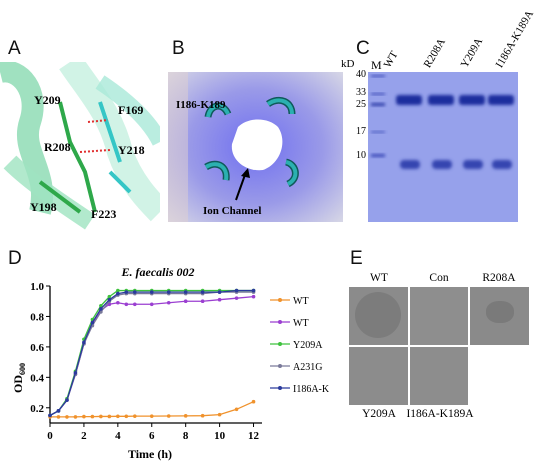 Image resolution: width=550 pixels, height=467 pixels. Describe the element at coordinates (499, 278) in the screenshot. I see `plate-label-r208a: R208A` at that location.